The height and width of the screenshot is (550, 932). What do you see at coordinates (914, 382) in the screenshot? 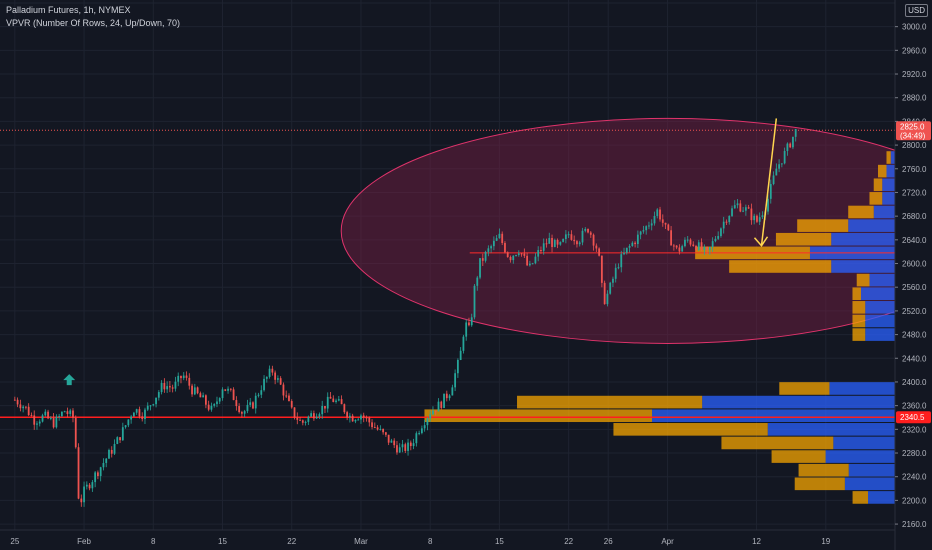
I see `y-tick-label: 2400.0` at bounding box center [914, 382].